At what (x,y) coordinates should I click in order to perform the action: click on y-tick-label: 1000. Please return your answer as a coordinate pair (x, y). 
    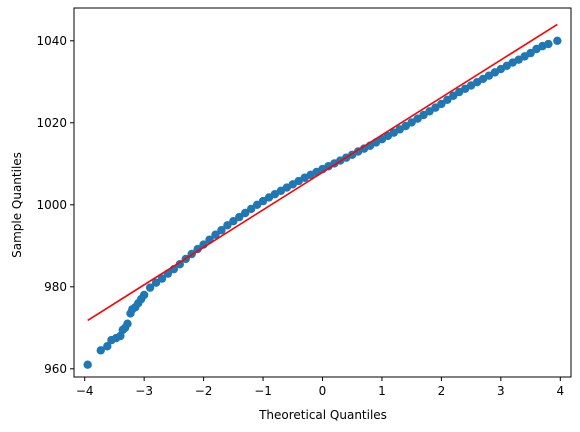
    Looking at the image, I should click on (51, 205).